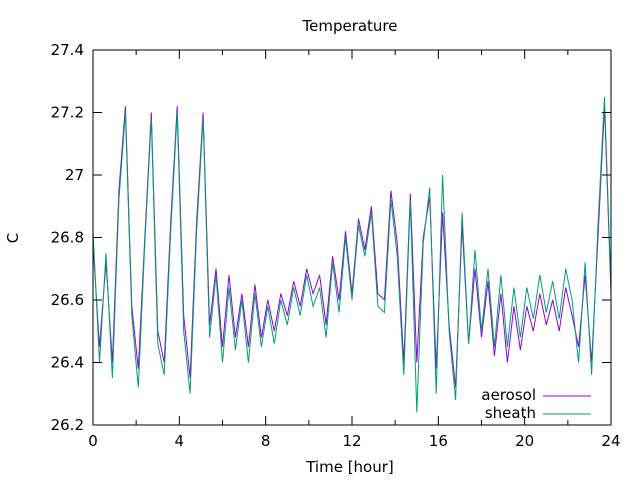  Describe the element at coordinates (180, 441) in the screenshot. I see `x-tick-label: 4` at that location.